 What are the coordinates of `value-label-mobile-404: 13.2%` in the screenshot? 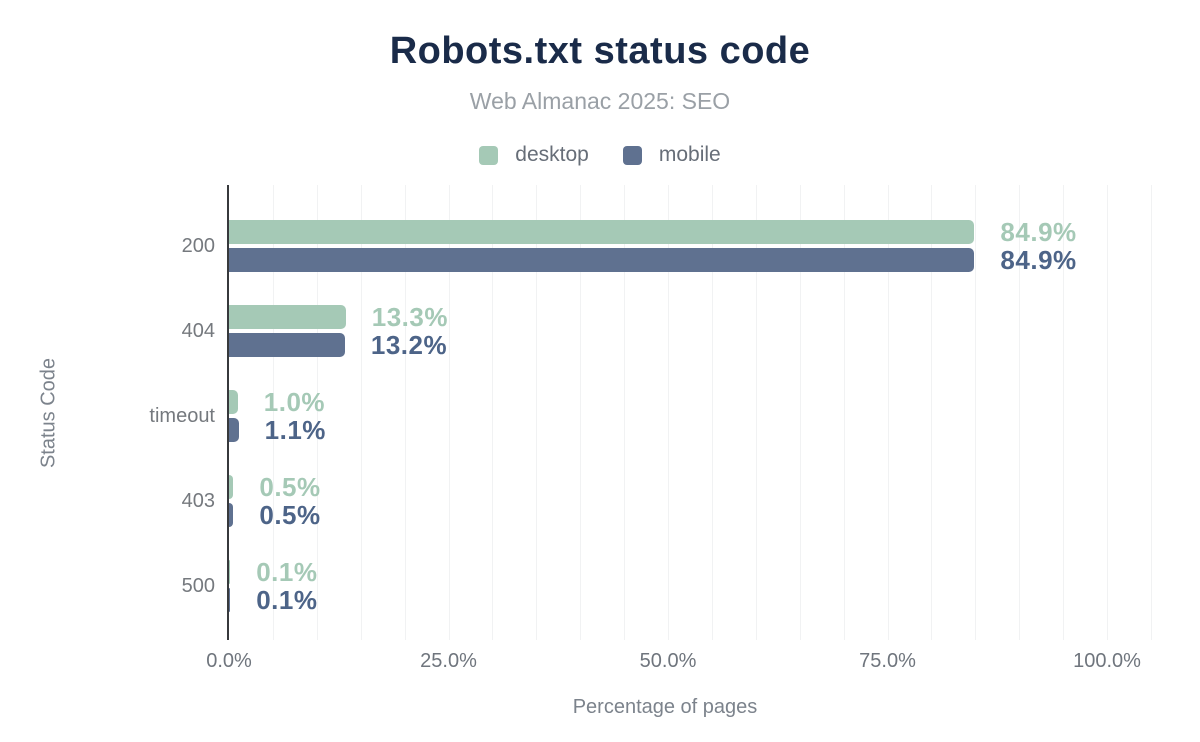 It's located at (409, 345).